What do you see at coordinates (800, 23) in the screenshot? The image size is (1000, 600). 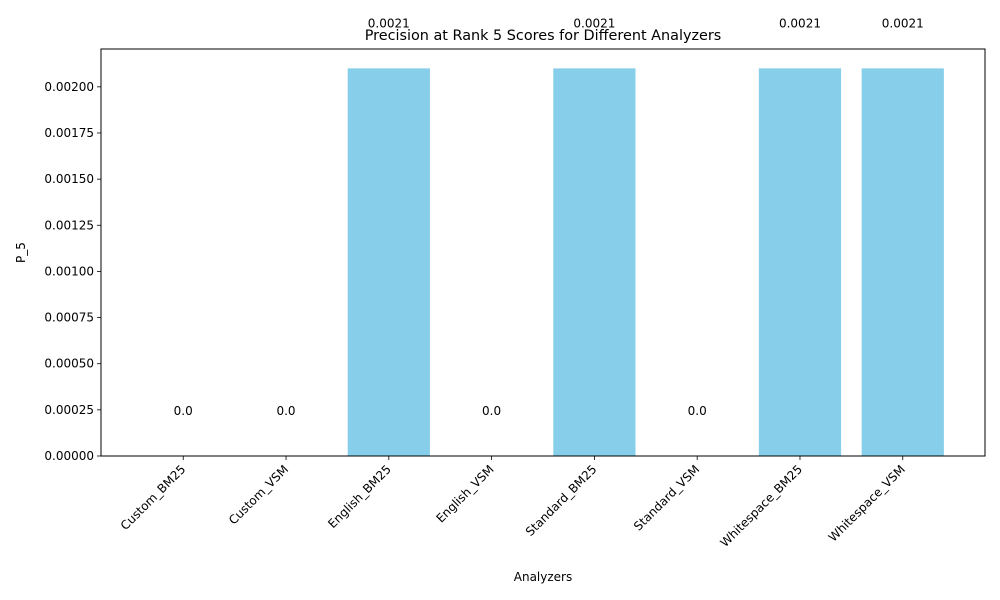 I see `data-label-whitespace-bm25: 0.0021` at bounding box center [800, 23].